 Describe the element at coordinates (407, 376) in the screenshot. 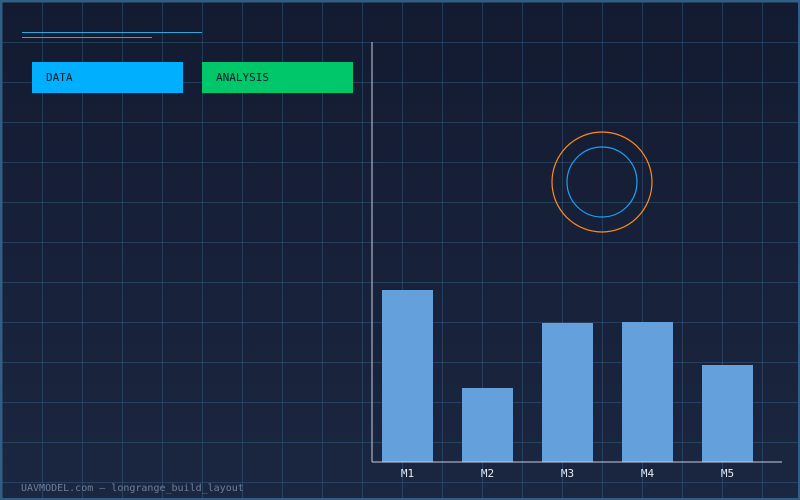

I see `bar-m1` at that location.